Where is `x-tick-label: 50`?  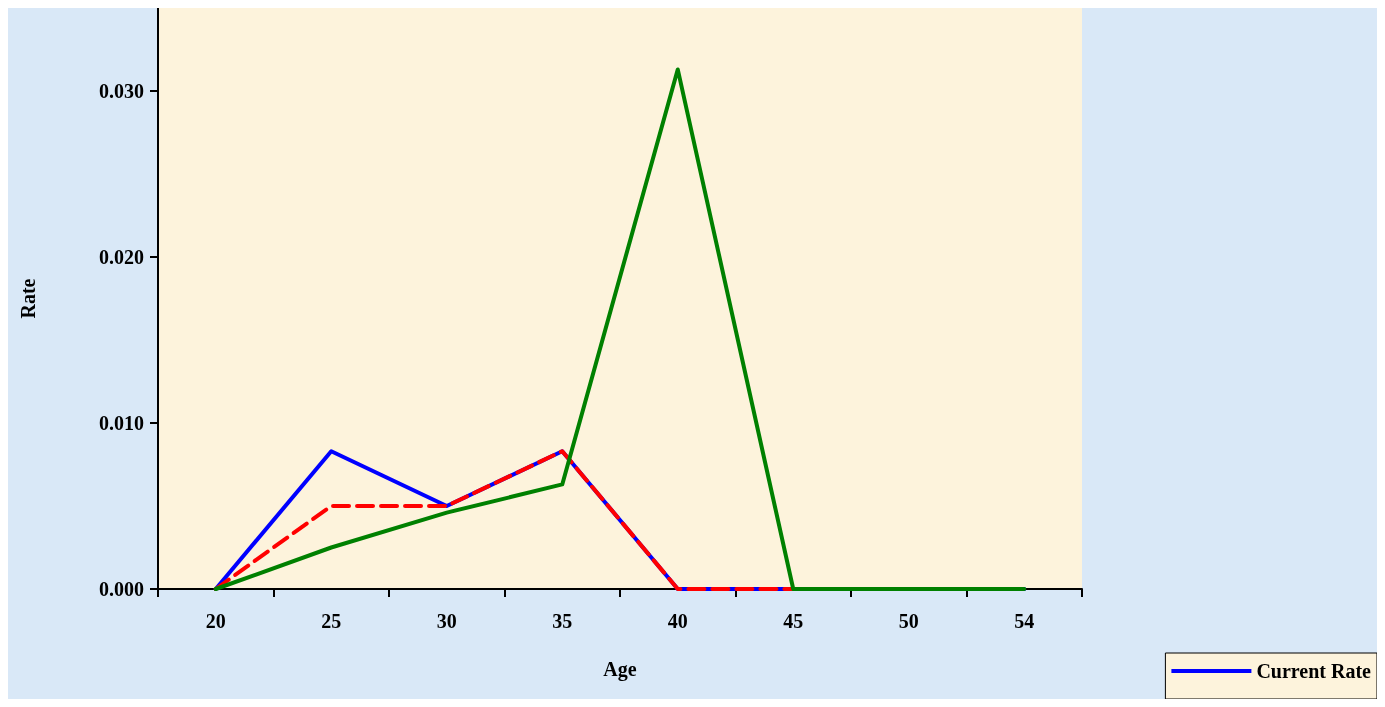 x-tick-label: 50 is located at coordinates (908, 621).